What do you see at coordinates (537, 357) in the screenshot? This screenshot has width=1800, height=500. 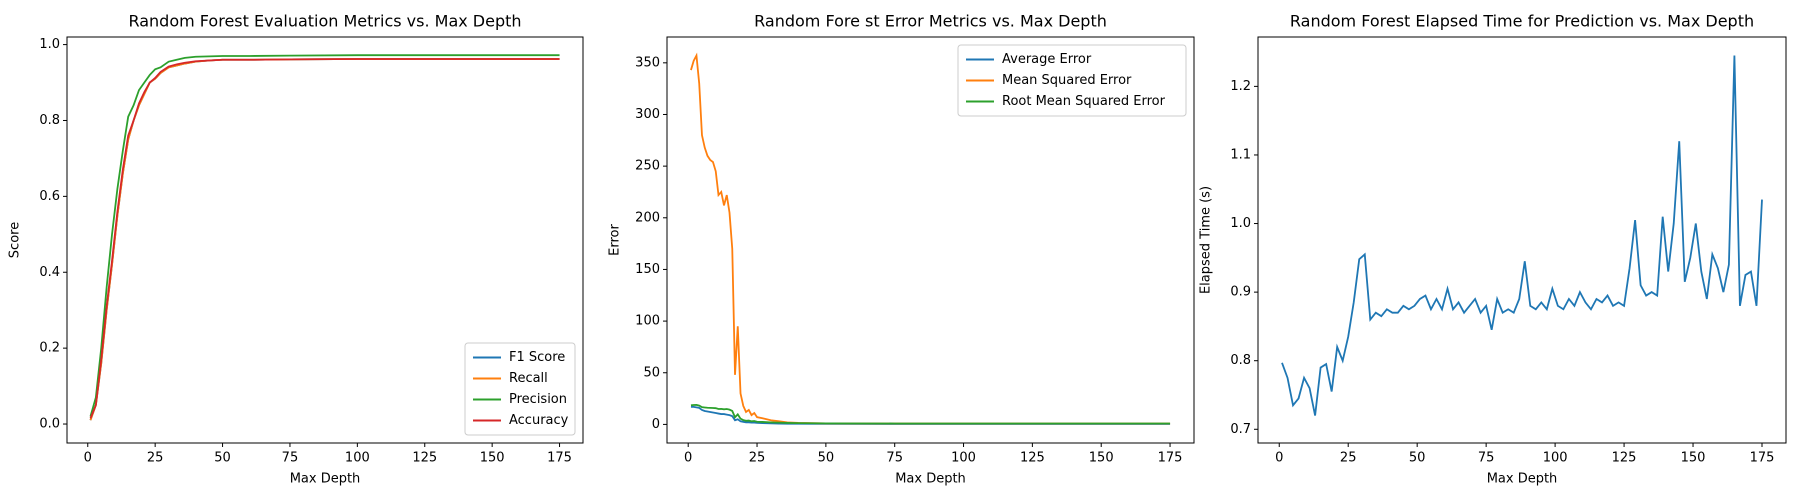 I see `legend-label: F1 Score` at bounding box center [537, 357].